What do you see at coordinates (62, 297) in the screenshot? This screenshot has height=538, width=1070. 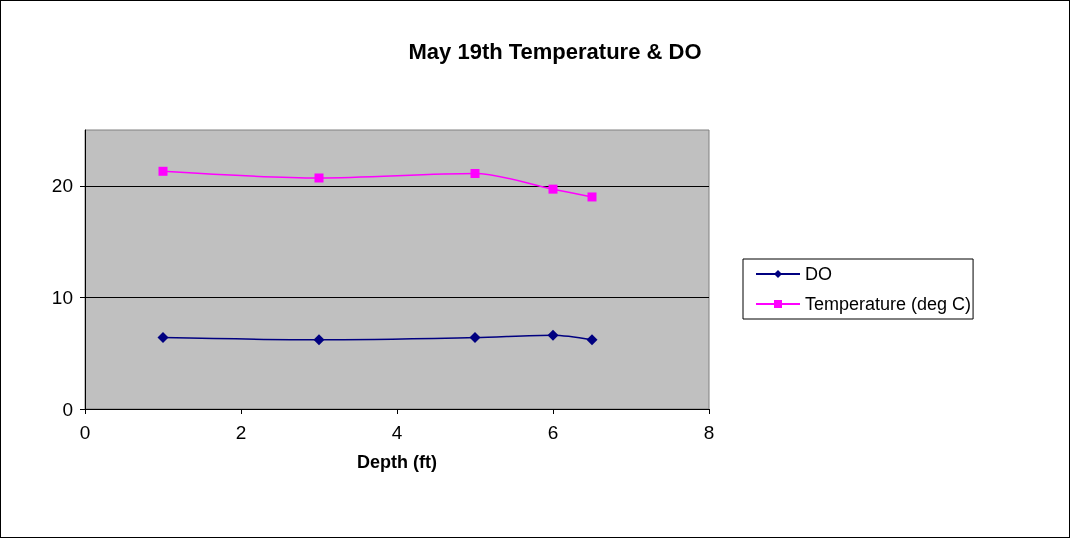 I see `y-tick-label: 10` at bounding box center [62, 297].